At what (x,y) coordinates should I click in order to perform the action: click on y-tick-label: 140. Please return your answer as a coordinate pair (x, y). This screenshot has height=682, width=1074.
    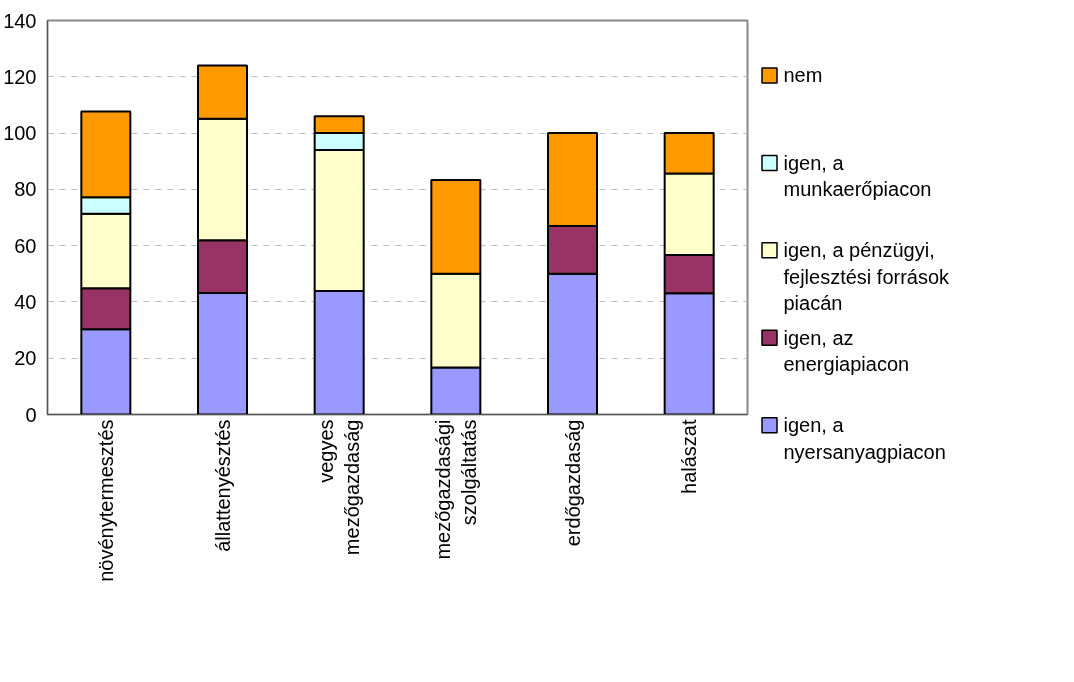
    Looking at the image, I should click on (20, 20).